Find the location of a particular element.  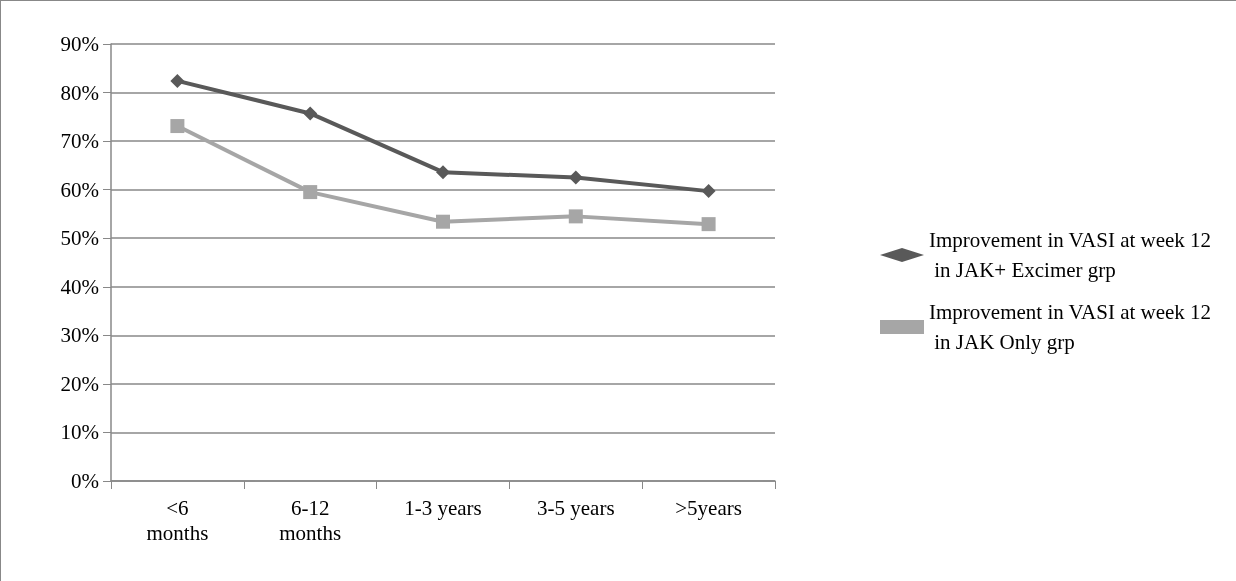

x-tick-label: 1-3 years is located at coordinates (443, 507).